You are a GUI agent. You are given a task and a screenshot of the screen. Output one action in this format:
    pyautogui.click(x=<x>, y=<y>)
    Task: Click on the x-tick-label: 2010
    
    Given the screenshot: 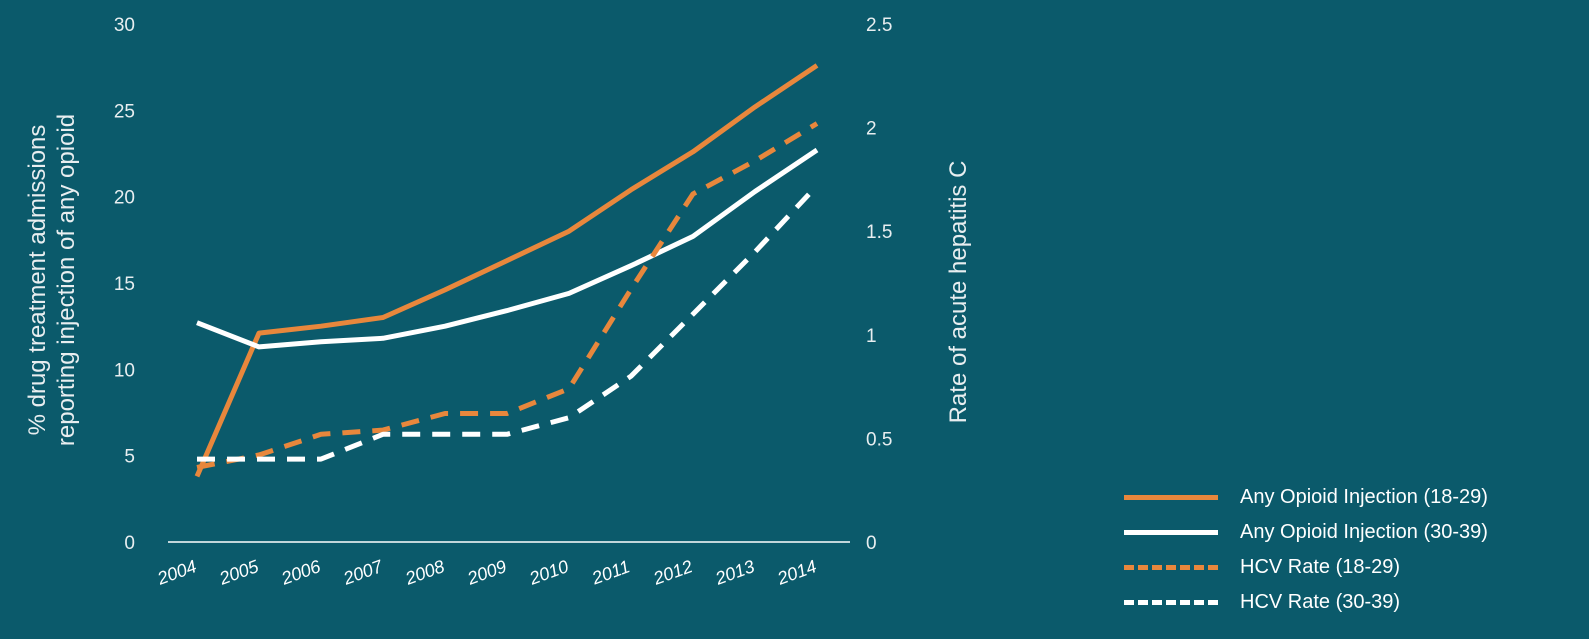 What is the action you would take?
    pyautogui.click(x=548, y=572)
    